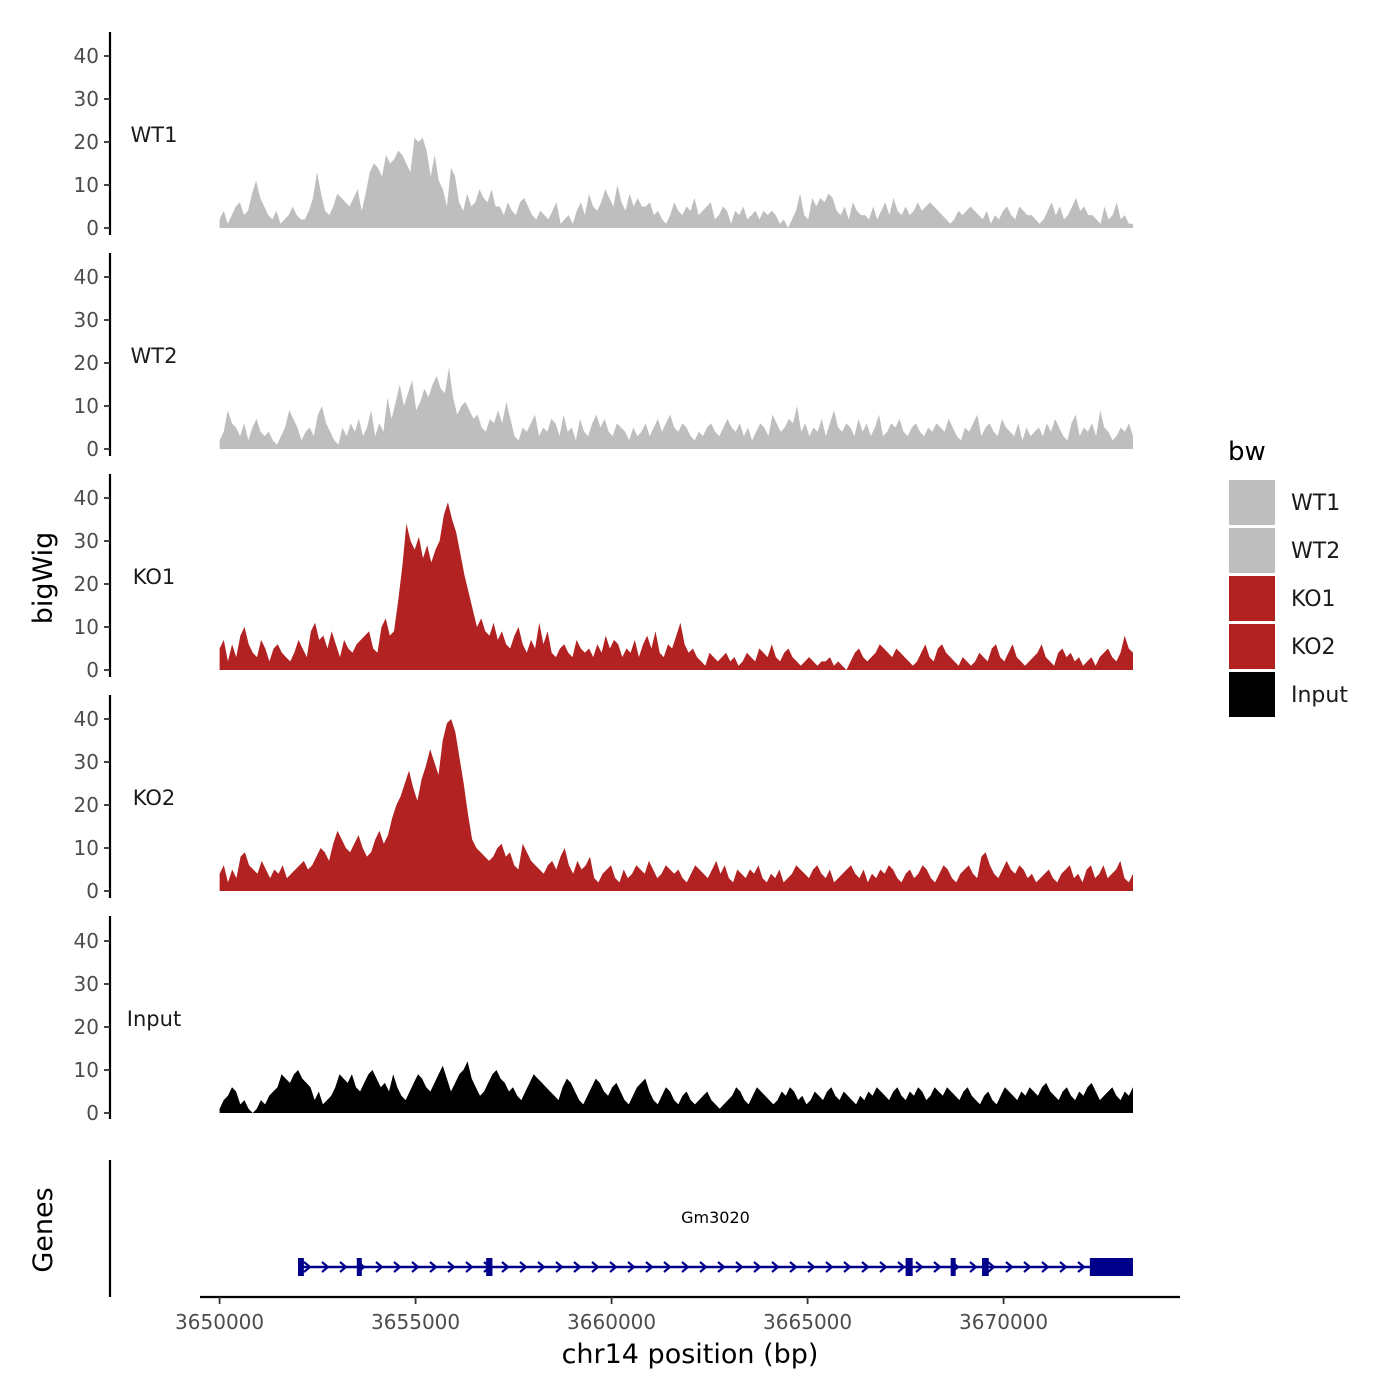  Describe the element at coordinates (415, 1322) in the screenshot. I see `x-tick-label: 3655000` at that location.